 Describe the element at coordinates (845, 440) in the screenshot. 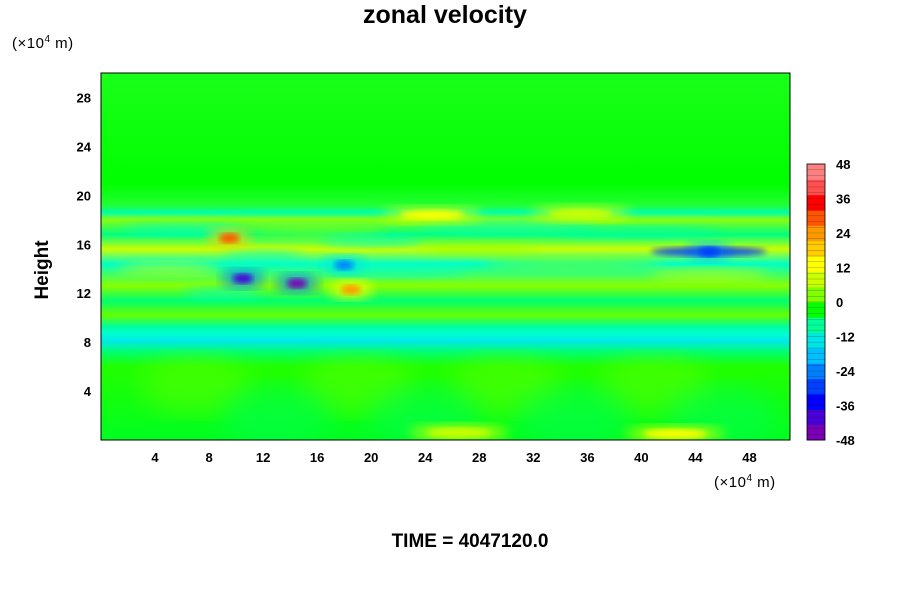

I see `colorbar-tick-label: -48` at that location.